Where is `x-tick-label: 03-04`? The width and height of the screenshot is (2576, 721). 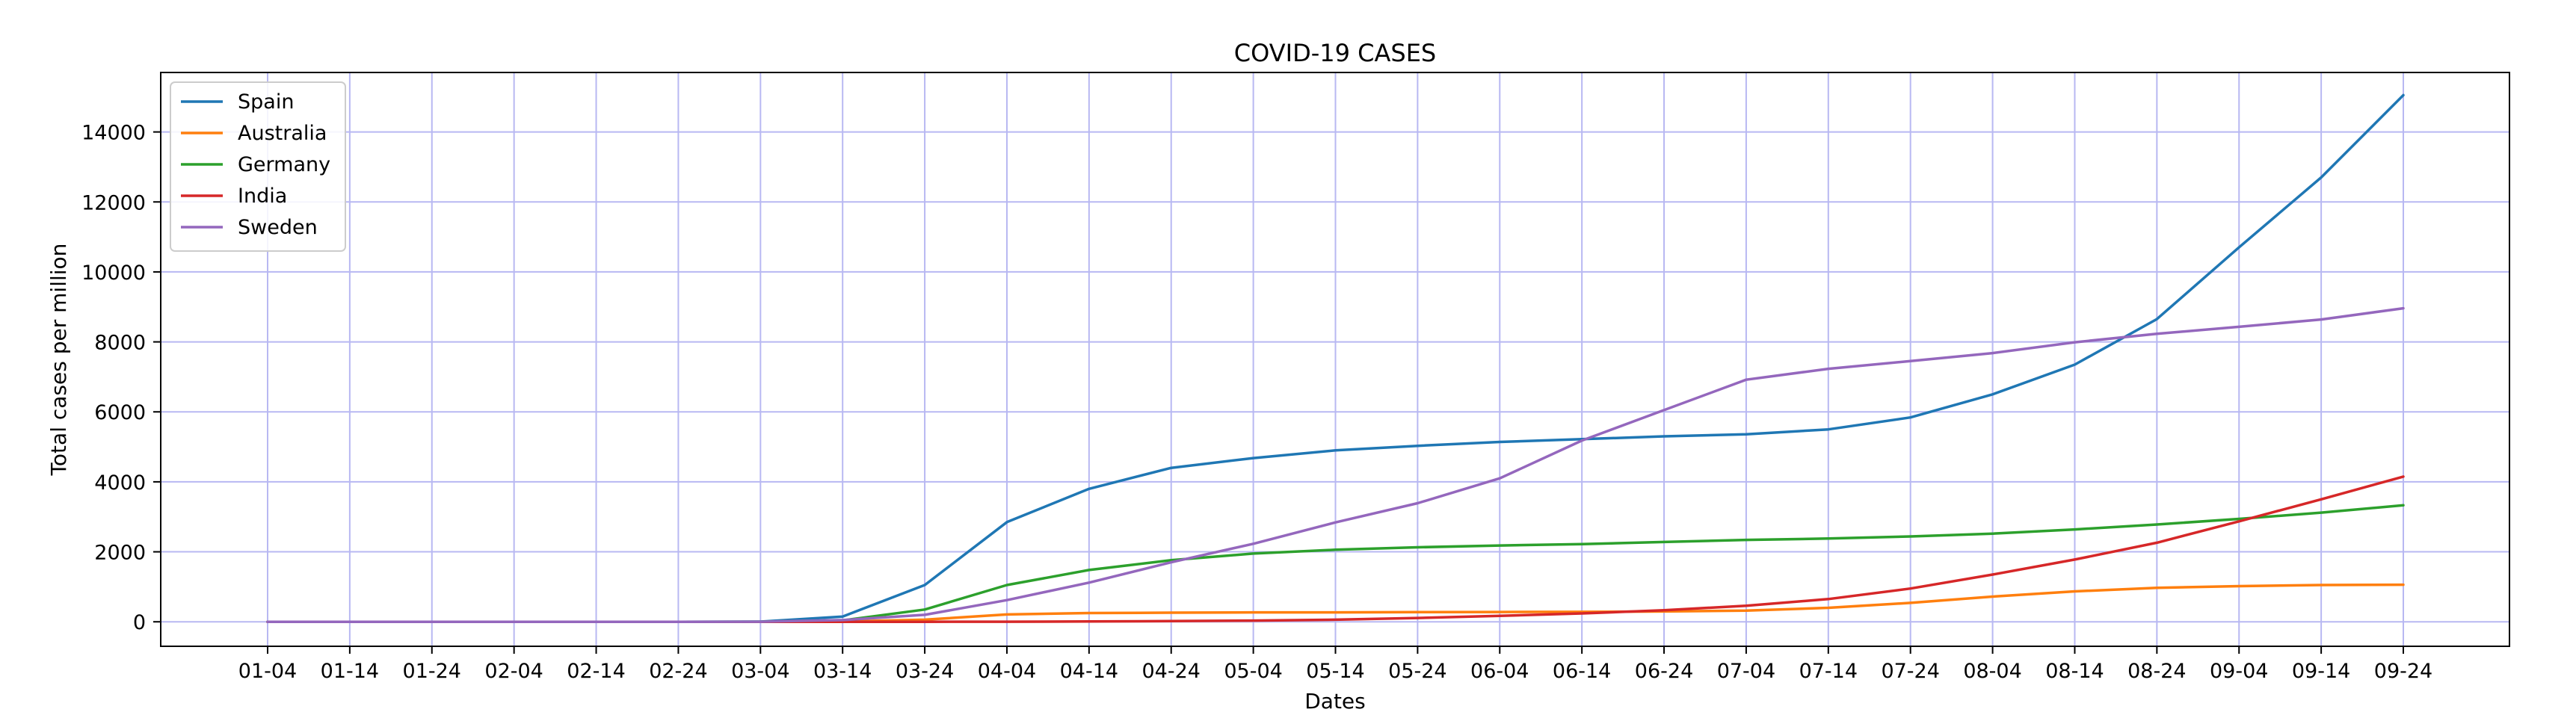 x-tick-label: 03-04 is located at coordinates (760, 671).